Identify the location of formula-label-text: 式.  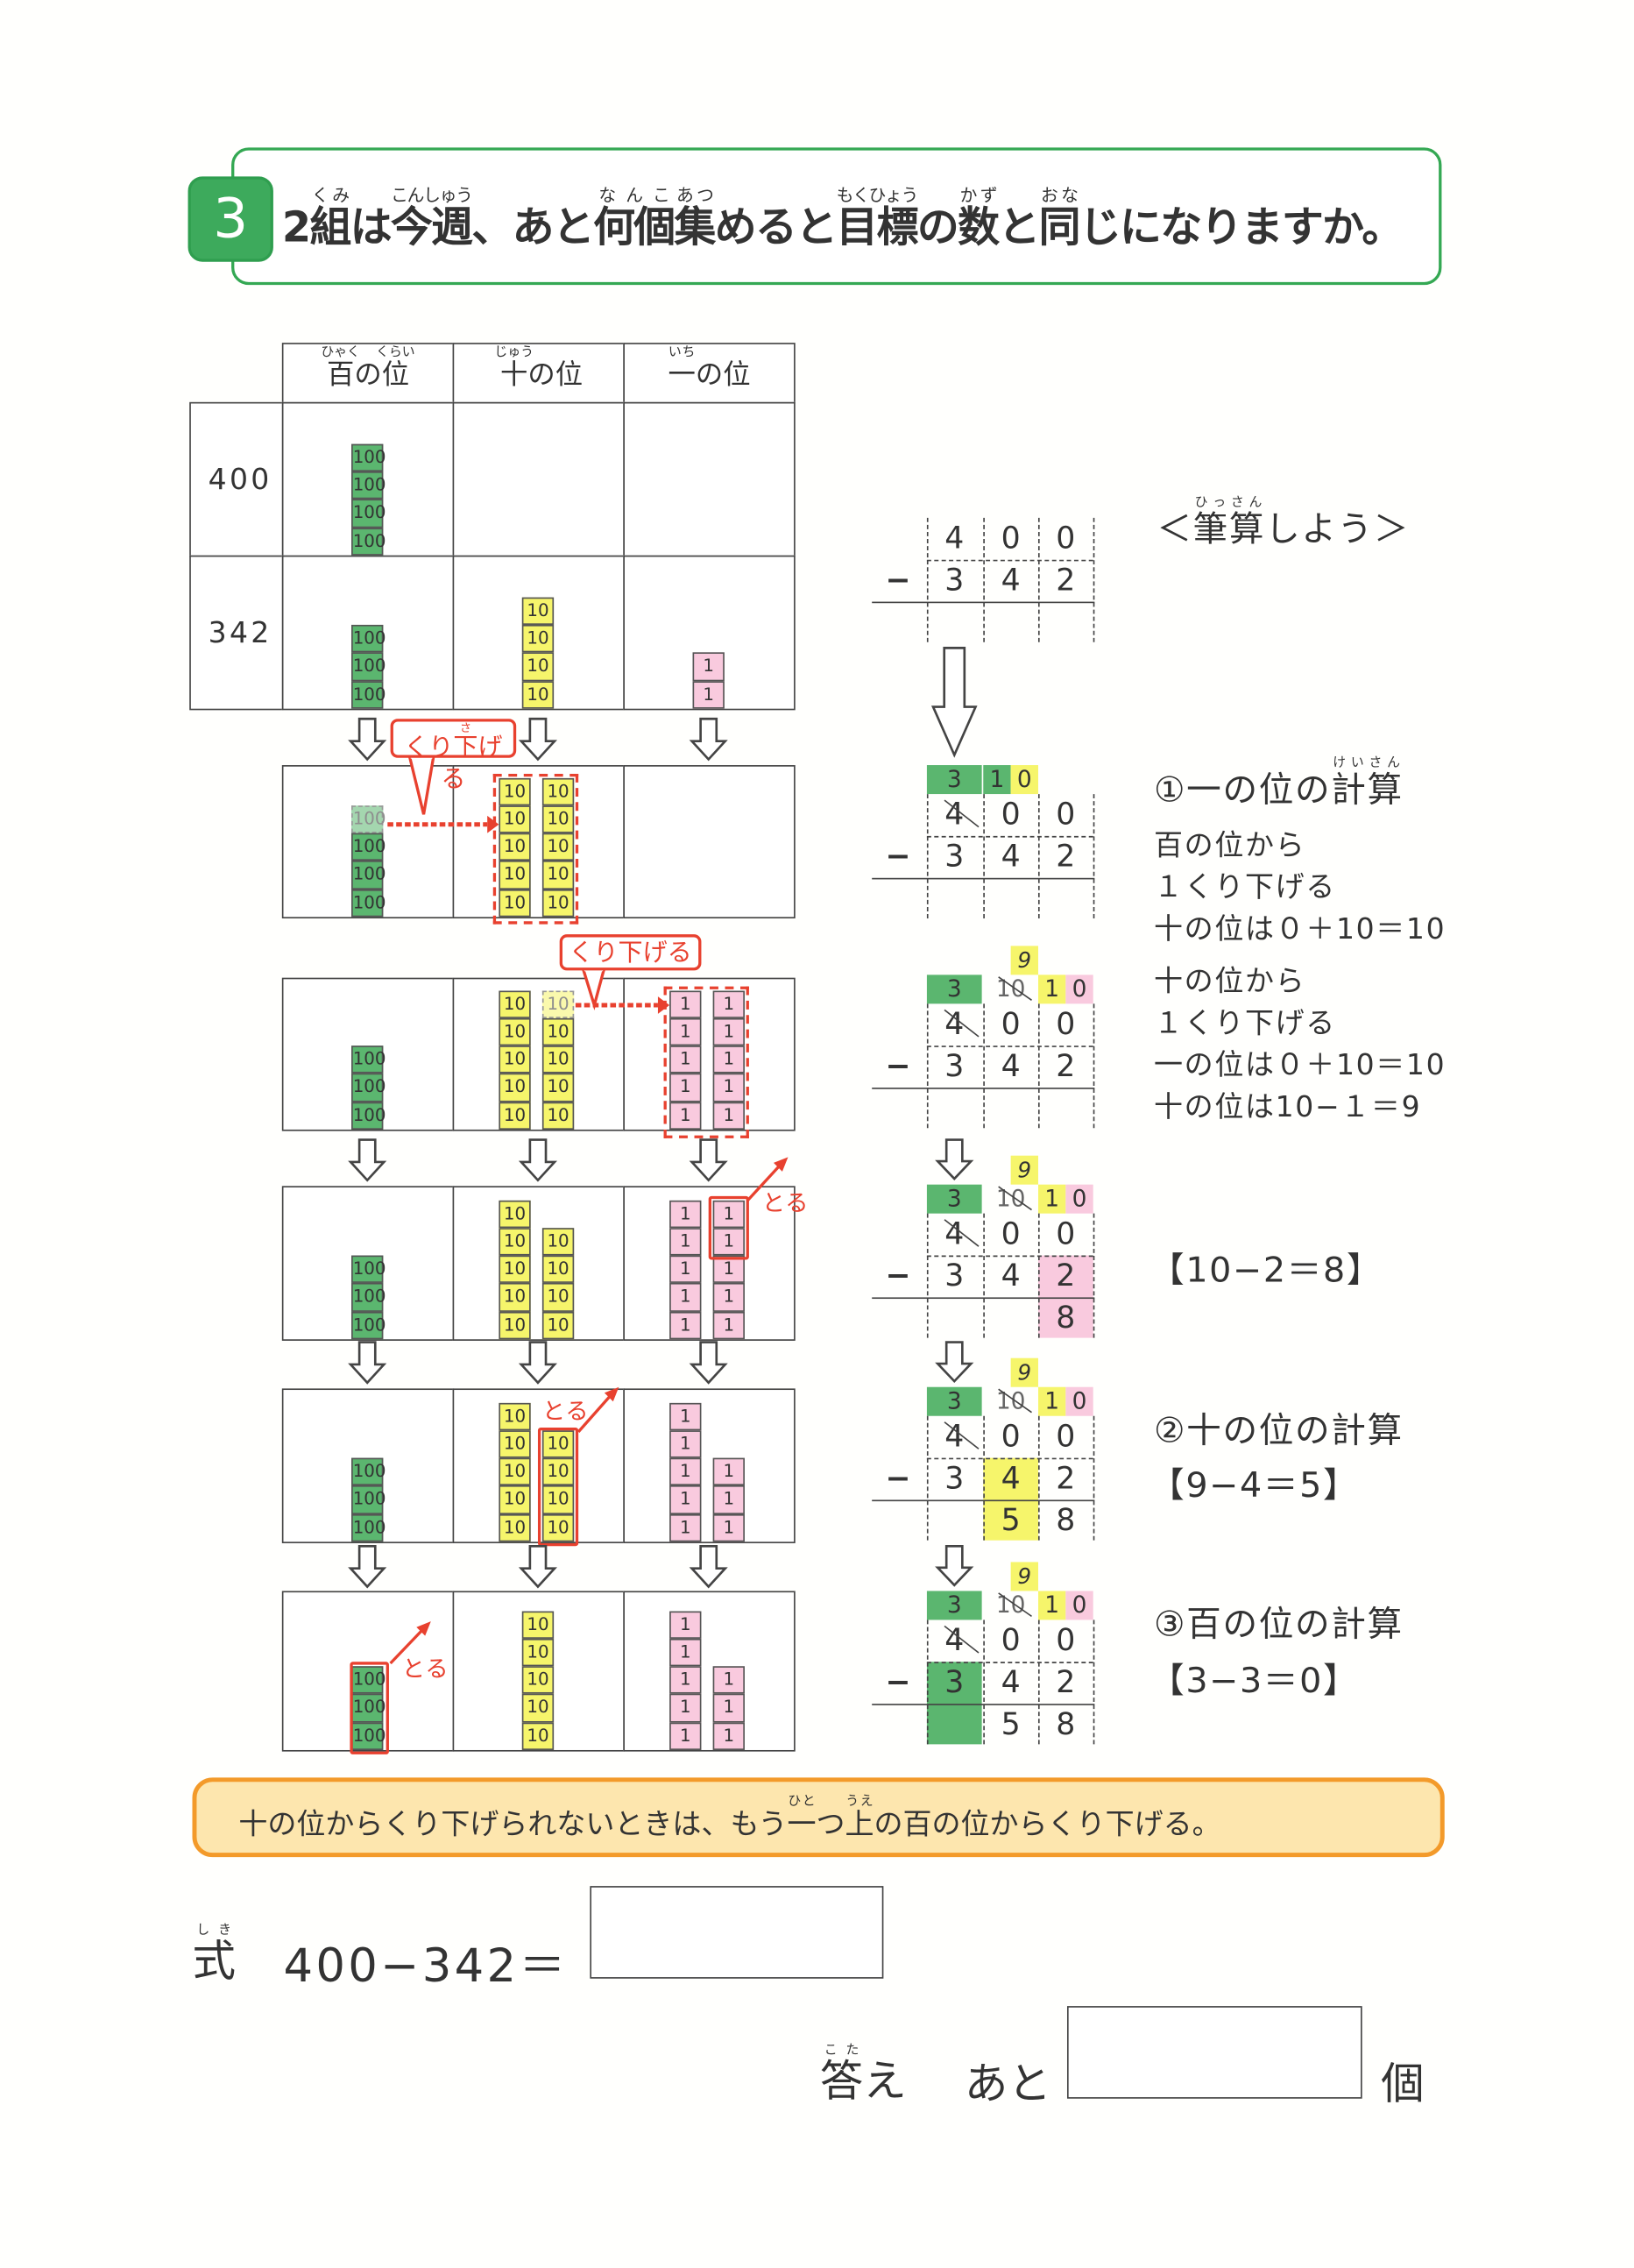
(214, 1962).